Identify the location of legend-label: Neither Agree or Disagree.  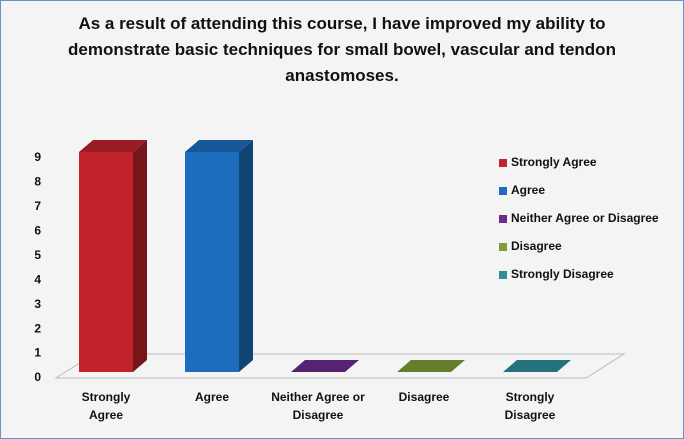
(585, 218).